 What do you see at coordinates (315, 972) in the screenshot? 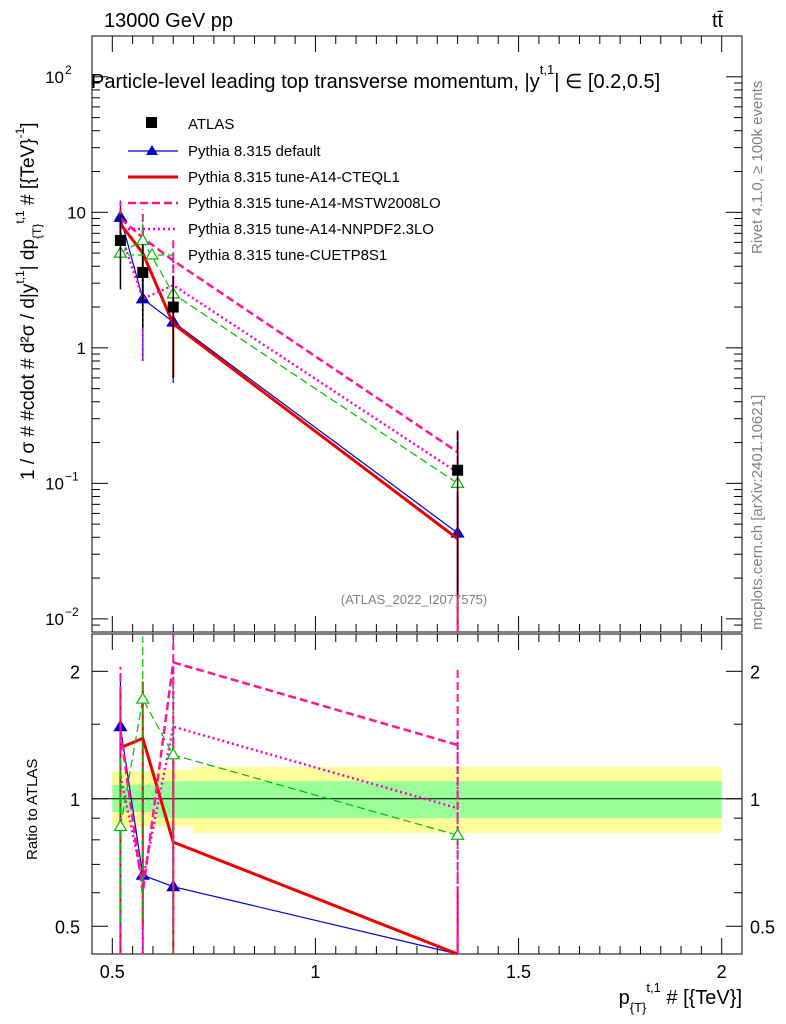
I see `x-tick-label: 1` at bounding box center [315, 972].